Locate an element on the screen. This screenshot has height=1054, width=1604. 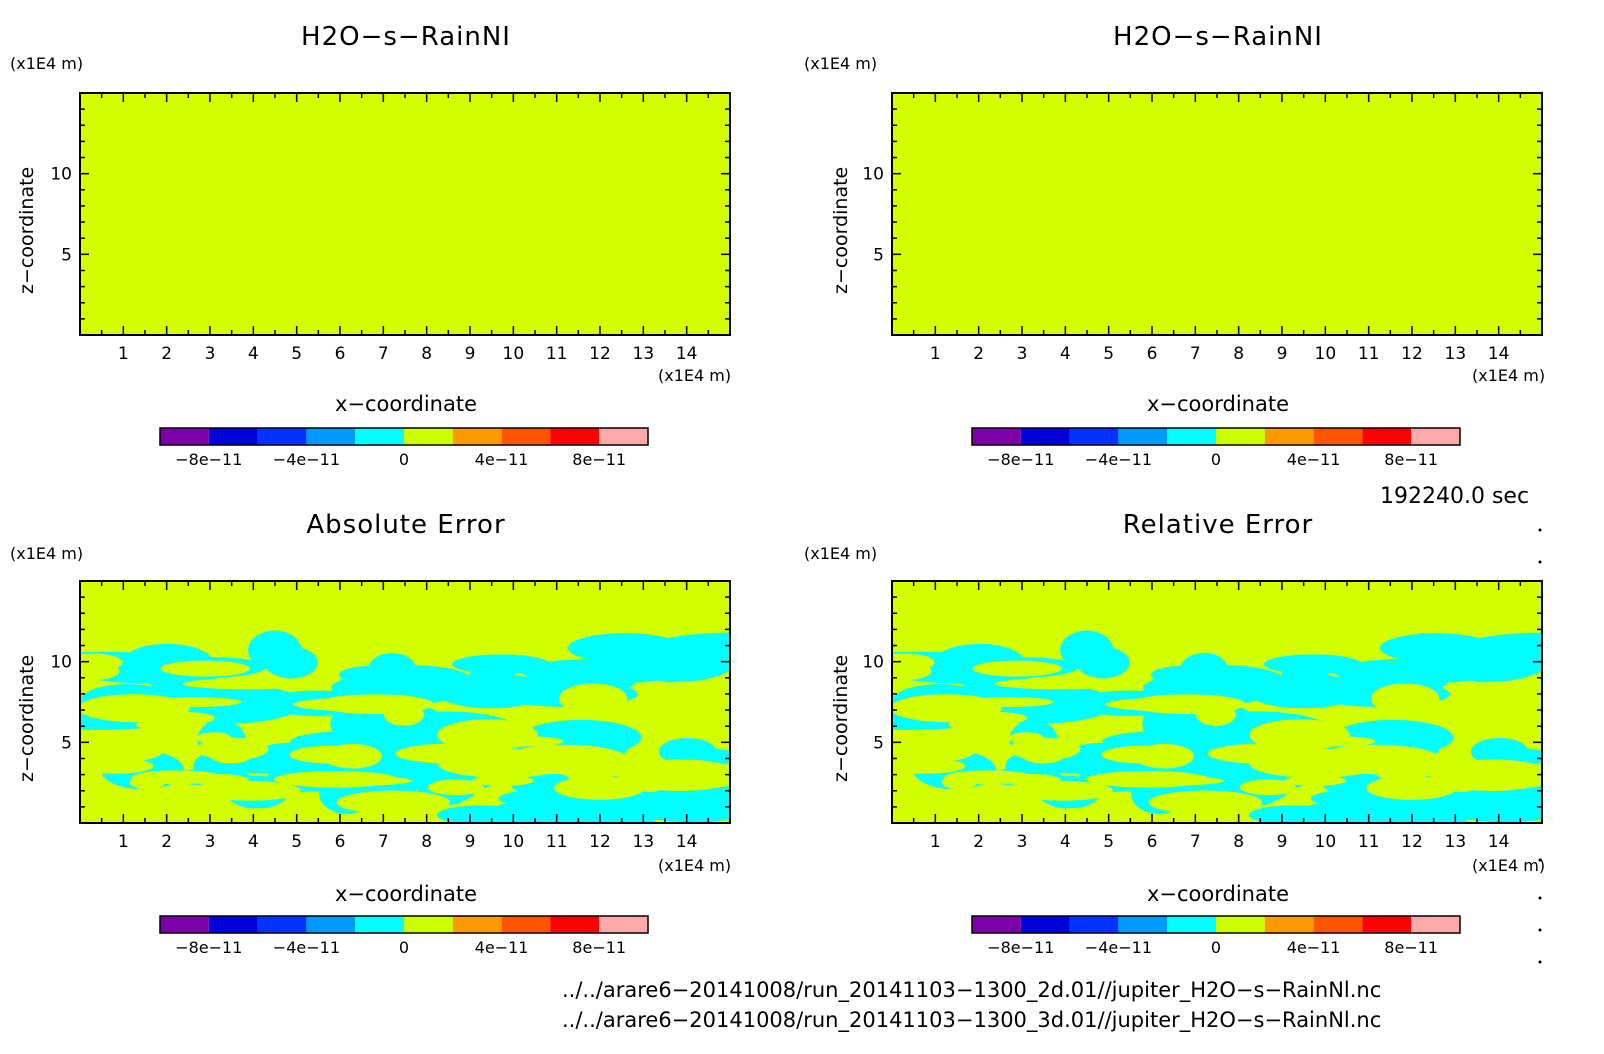
panel-title: H2O−s−RainNI is located at coordinates (1218, 37).